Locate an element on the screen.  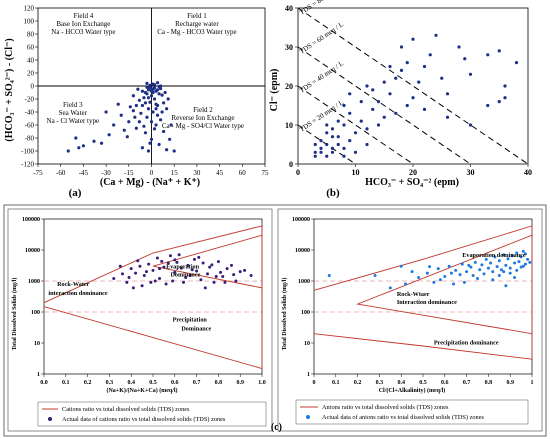
boundary-inner is located at coordinates (207, 261).